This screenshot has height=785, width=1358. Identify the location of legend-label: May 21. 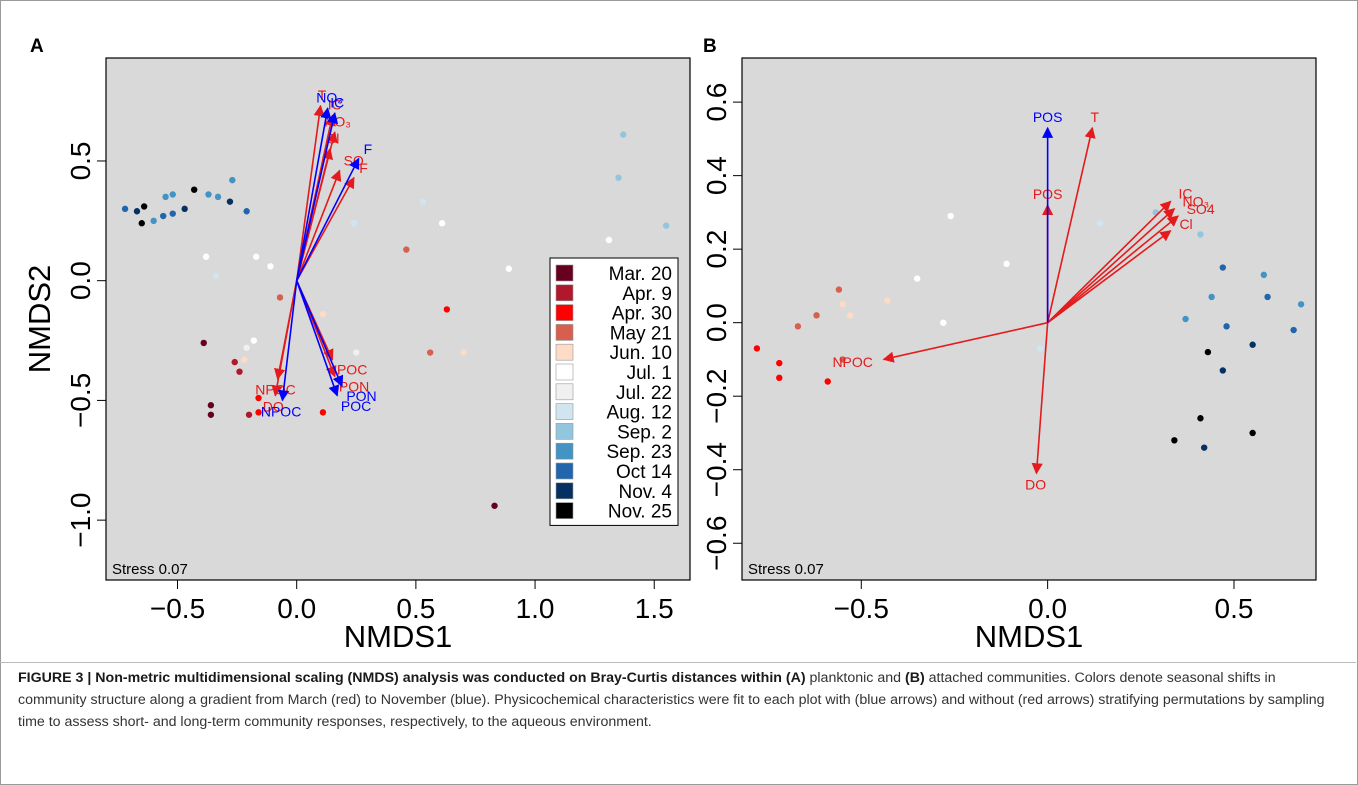
(641, 333).